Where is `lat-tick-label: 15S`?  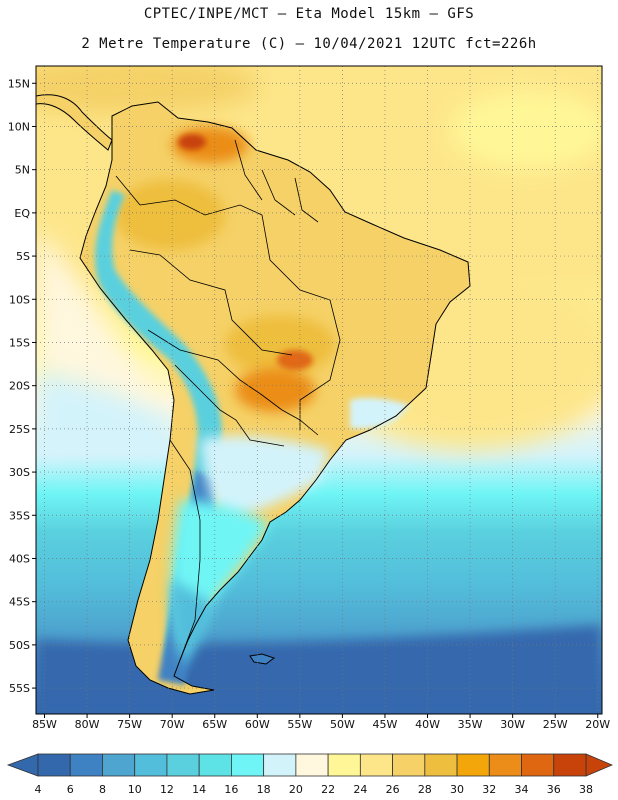 lat-tick-label: 15S is located at coordinates (19, 342).